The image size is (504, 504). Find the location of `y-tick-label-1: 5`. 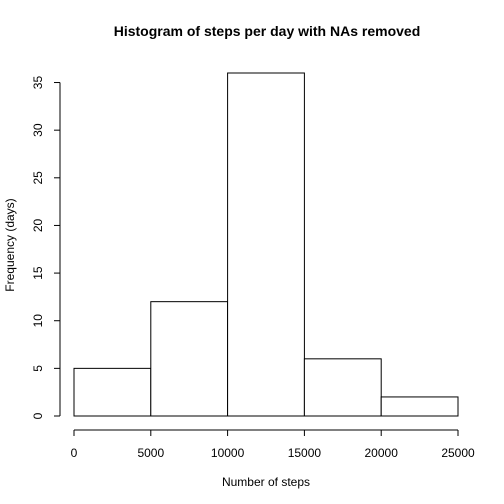

y-tick-label-1: 5 is located at coordinates (38, 368).